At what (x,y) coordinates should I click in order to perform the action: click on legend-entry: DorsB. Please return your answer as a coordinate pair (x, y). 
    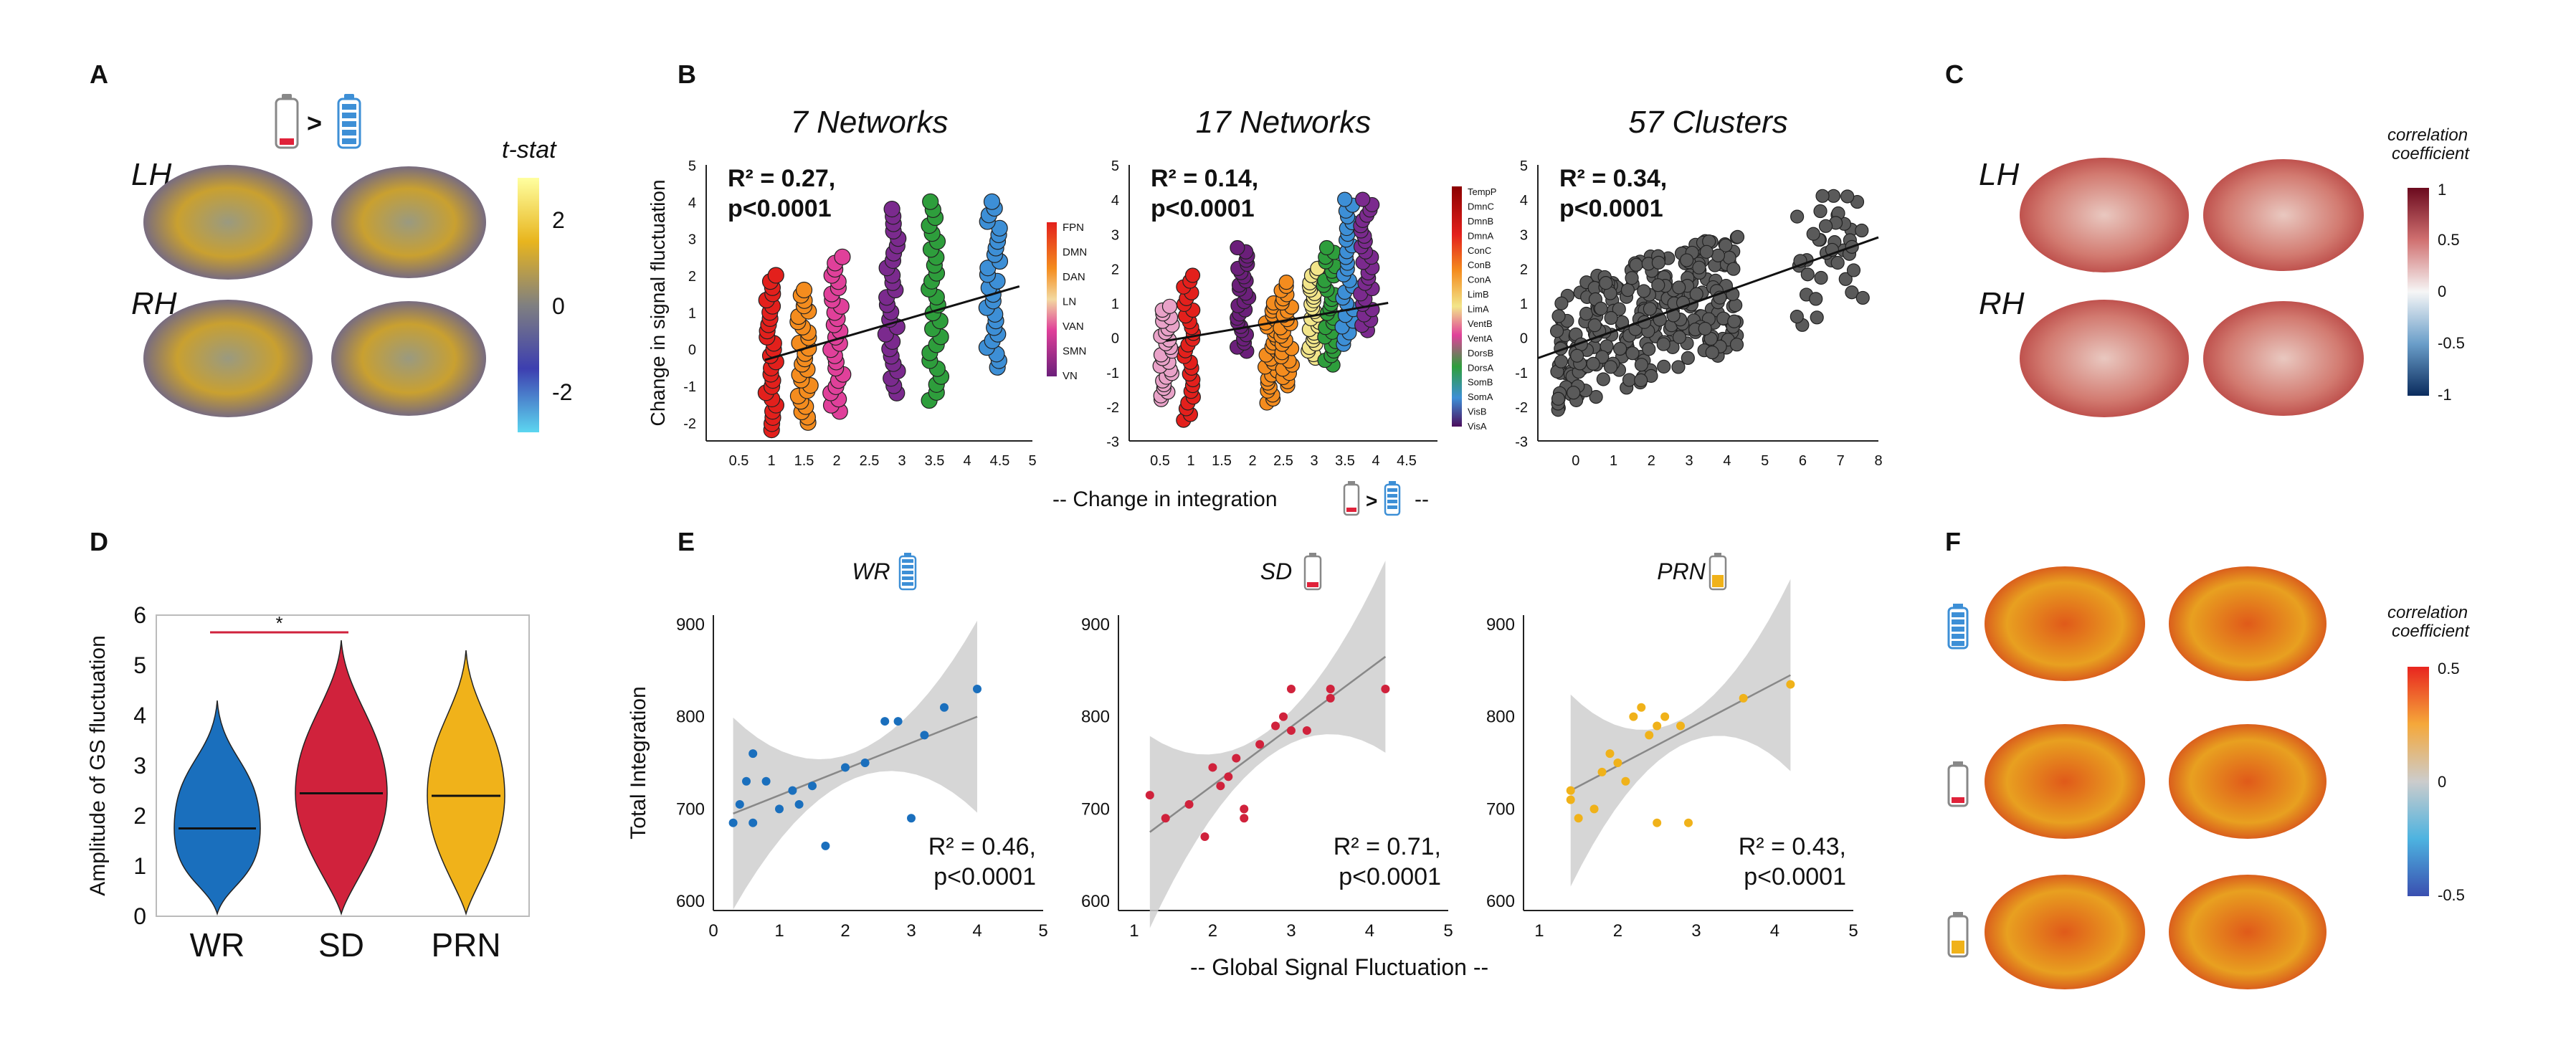
    Looking at the image, I should click on (1481, 353).